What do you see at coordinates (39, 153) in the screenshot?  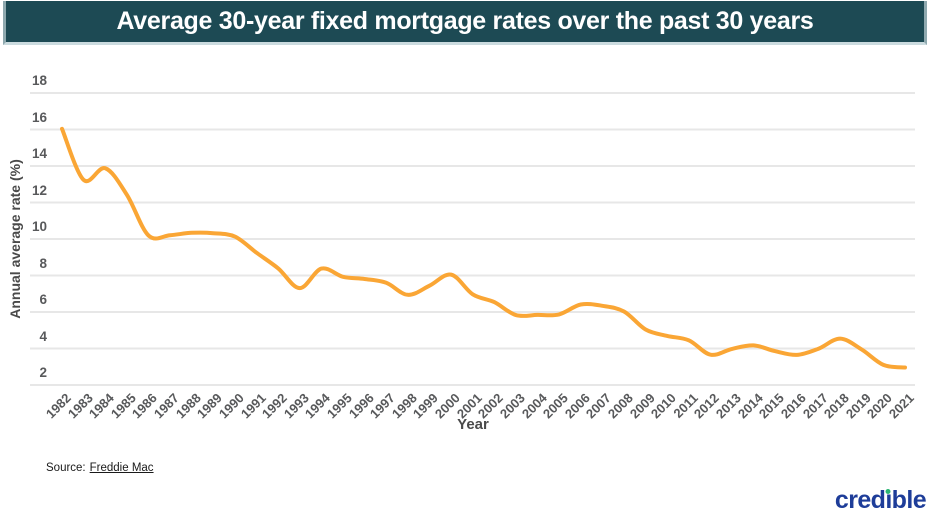 I see `y-tick-label: 14` at bounding box center [39, 153].